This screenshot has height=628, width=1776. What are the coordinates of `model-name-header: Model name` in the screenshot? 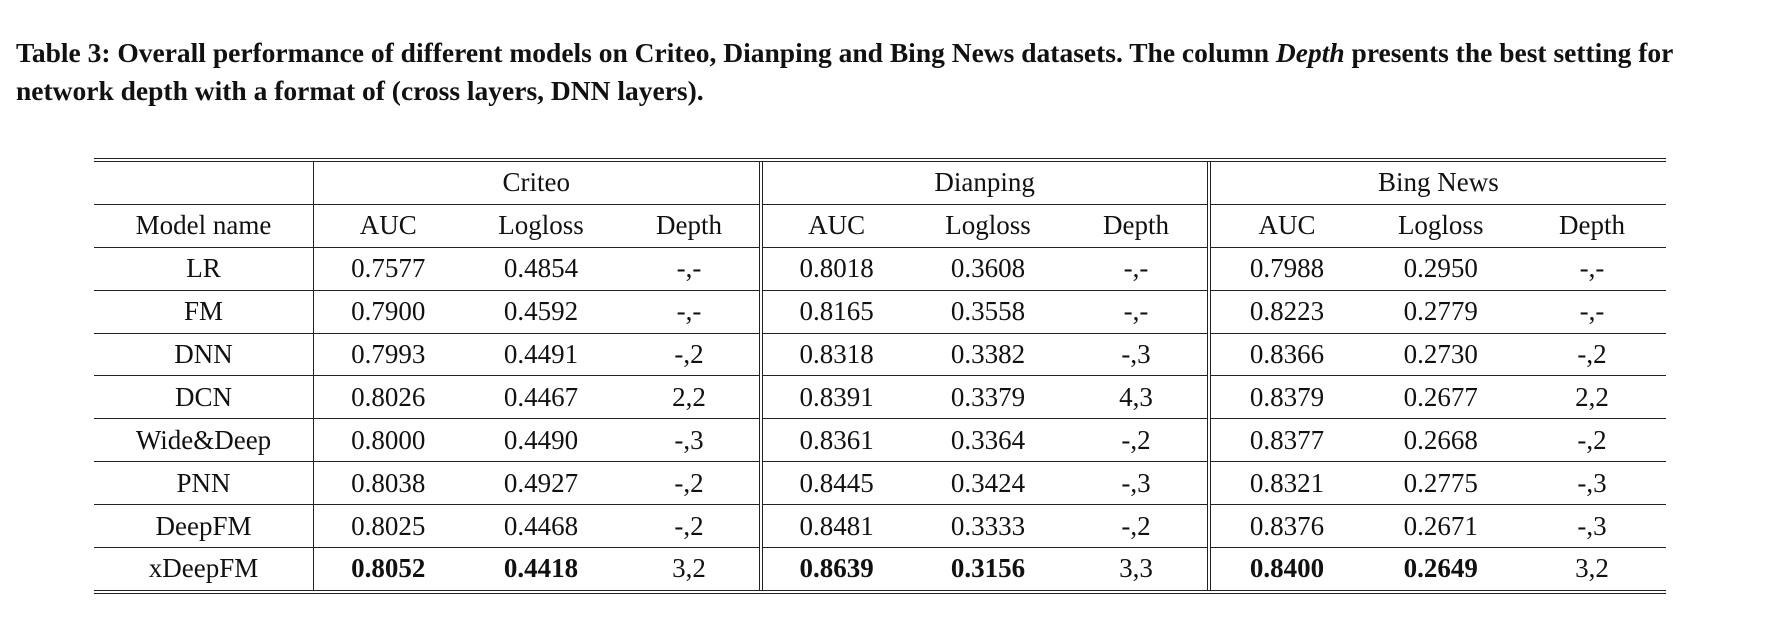 It's located at (204, 226).